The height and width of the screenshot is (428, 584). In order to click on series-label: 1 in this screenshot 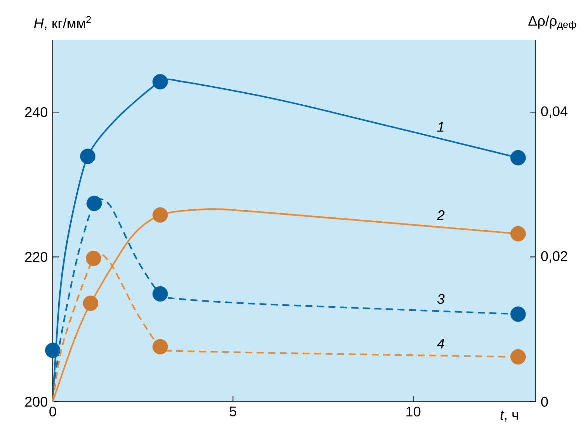, I will do `click(441, 127)`.